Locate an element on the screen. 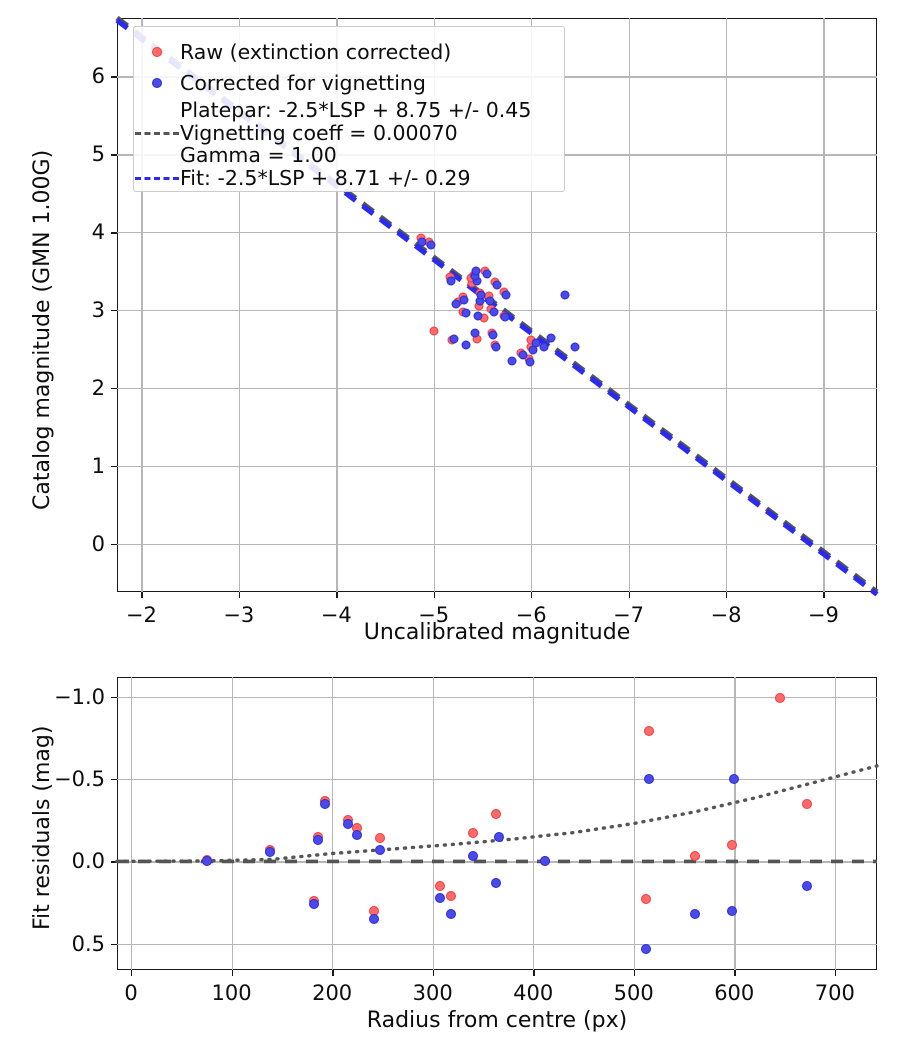 The image size is (900, 1050). xtick-label: −6 is located at coordinates (531, 615).